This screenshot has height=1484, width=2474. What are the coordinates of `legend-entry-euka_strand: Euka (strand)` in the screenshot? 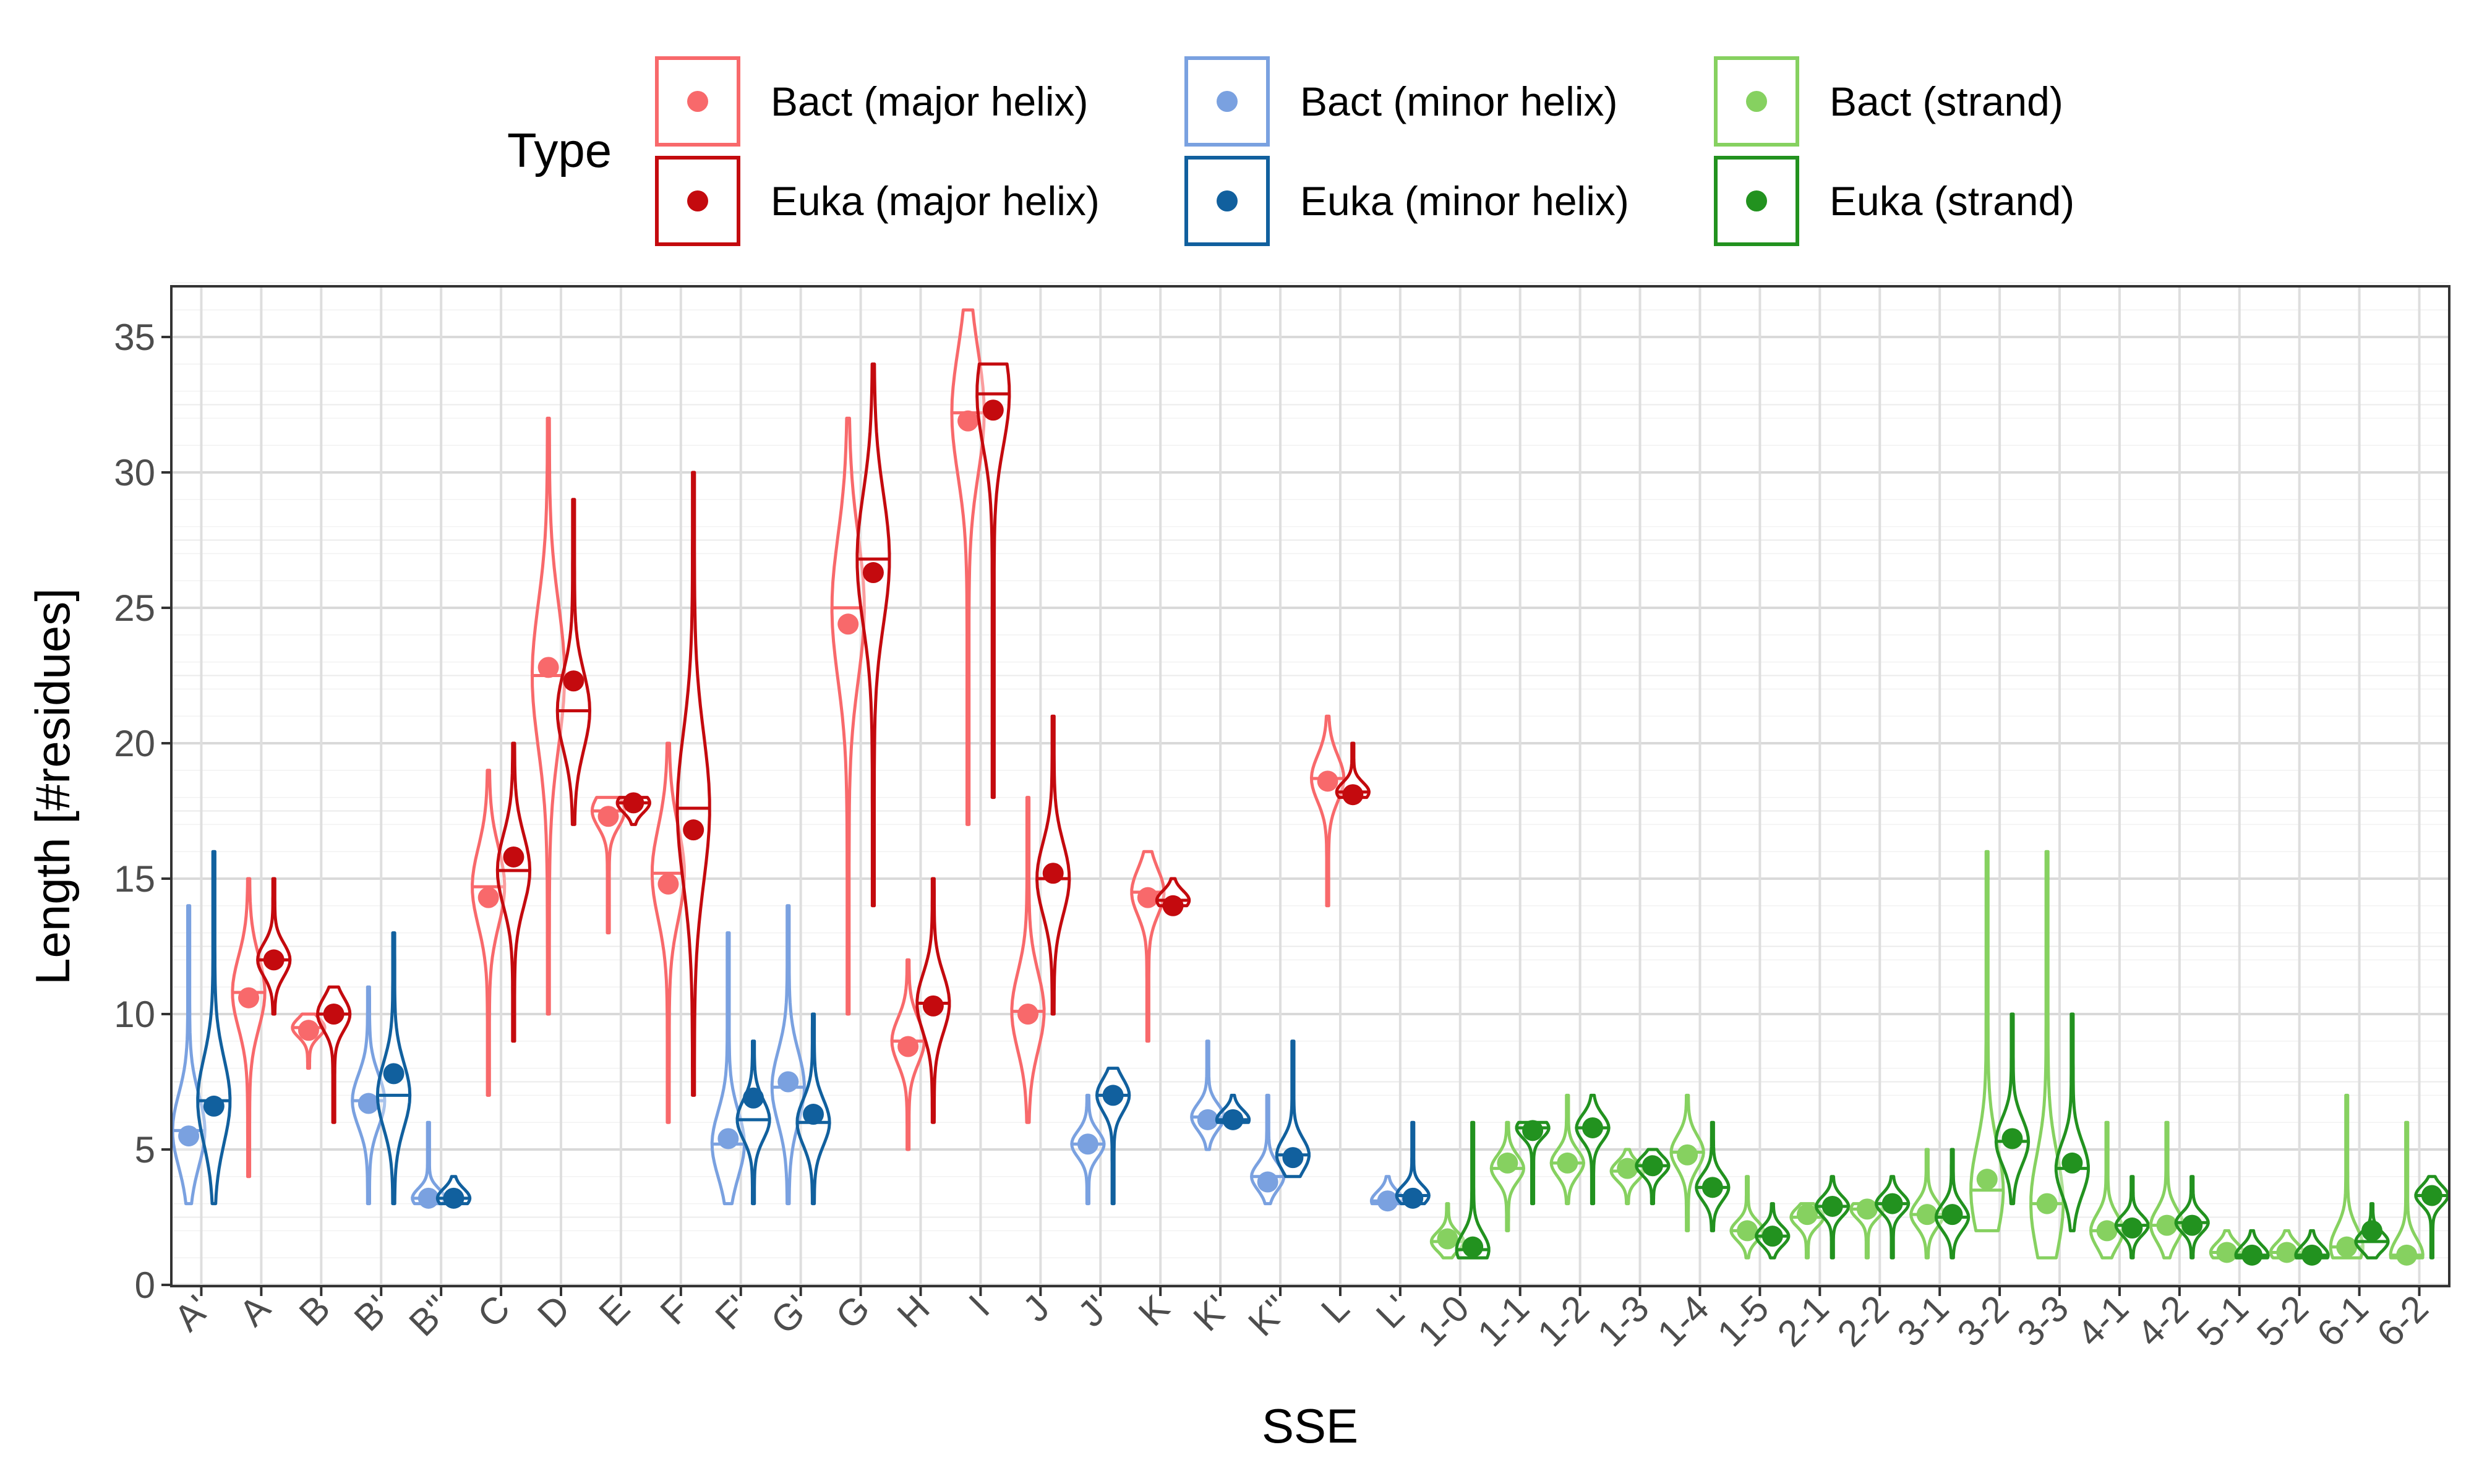 It's located at (1894, 201).